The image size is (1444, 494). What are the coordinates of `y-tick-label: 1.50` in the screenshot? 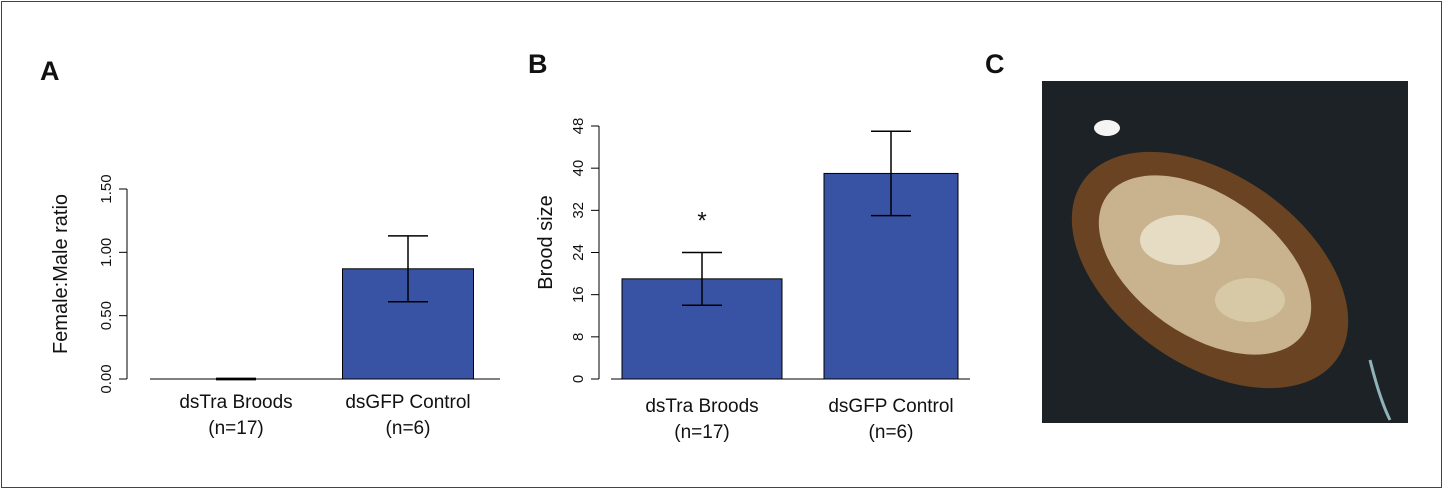 It's located at (106, 188).